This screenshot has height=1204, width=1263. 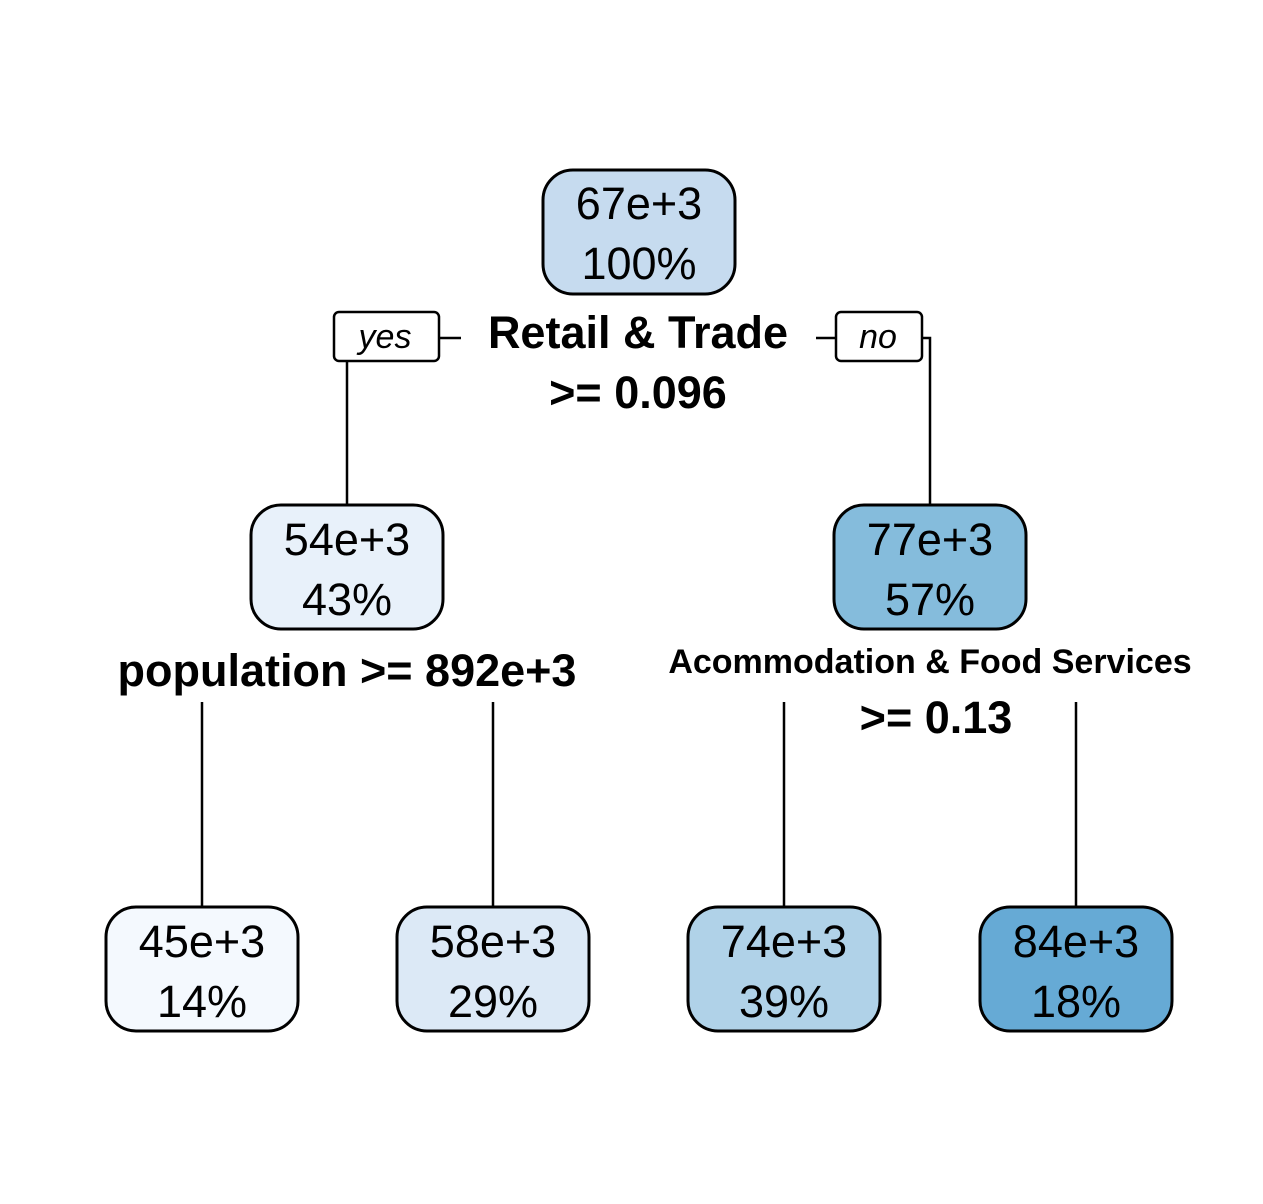 I want to click on yes-label-box, so click(x=386, y=336).